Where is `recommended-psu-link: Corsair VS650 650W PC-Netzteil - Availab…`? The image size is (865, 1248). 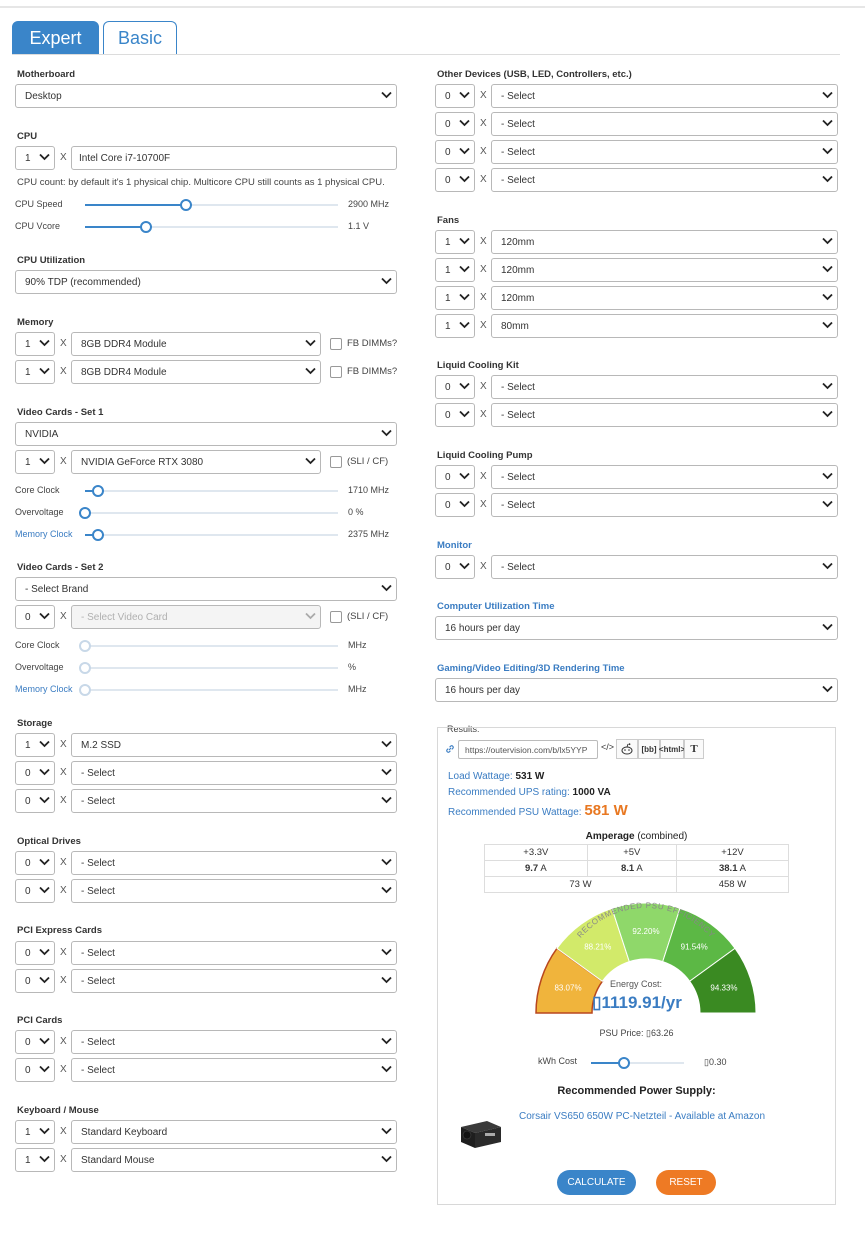
recommended-psu-link: Corsair VS650 650W PC-Netzteil - Availab… is located at coordinates (642, 1116).